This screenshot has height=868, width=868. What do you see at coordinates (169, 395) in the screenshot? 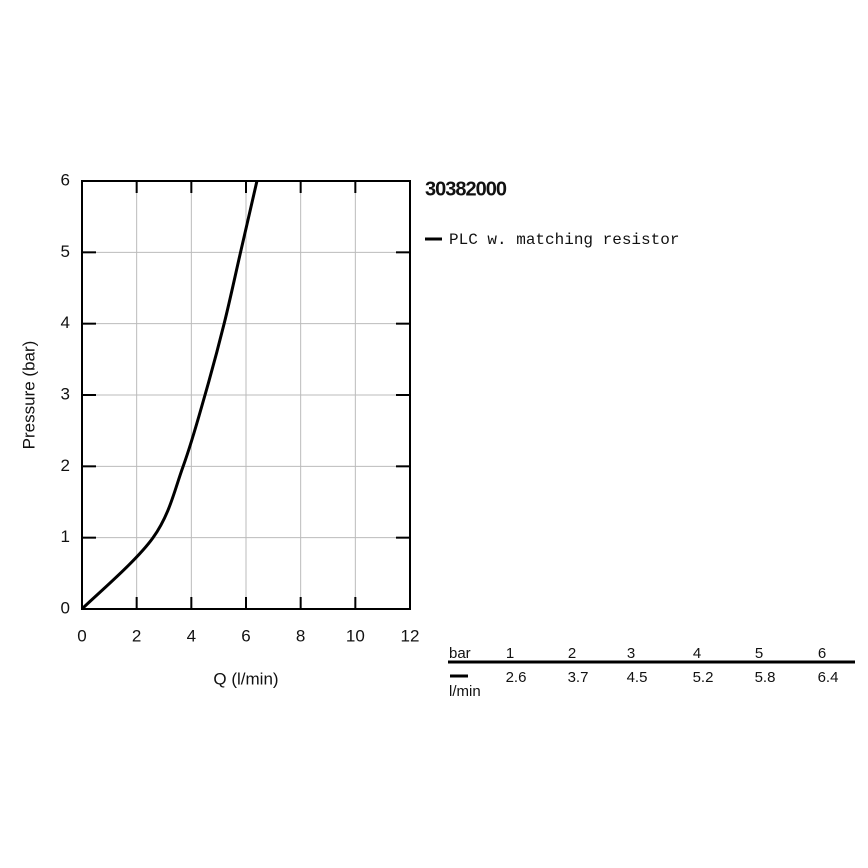
I see `line-series` at bounding box center [169, 395].